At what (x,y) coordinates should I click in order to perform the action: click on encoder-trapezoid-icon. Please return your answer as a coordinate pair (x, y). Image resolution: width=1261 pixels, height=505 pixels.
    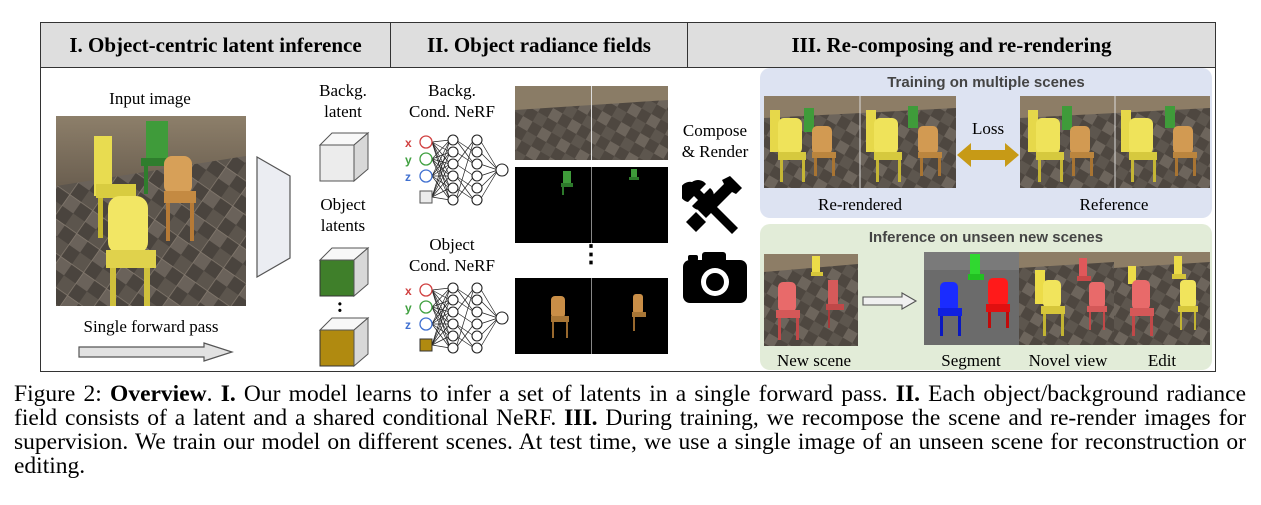
    Looking at the image, I should click on (273, 217).